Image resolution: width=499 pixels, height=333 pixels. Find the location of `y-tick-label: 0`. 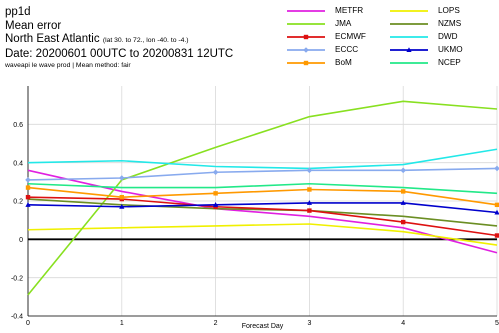

y-tick-label: 0 is located at coordinates (21, 240).